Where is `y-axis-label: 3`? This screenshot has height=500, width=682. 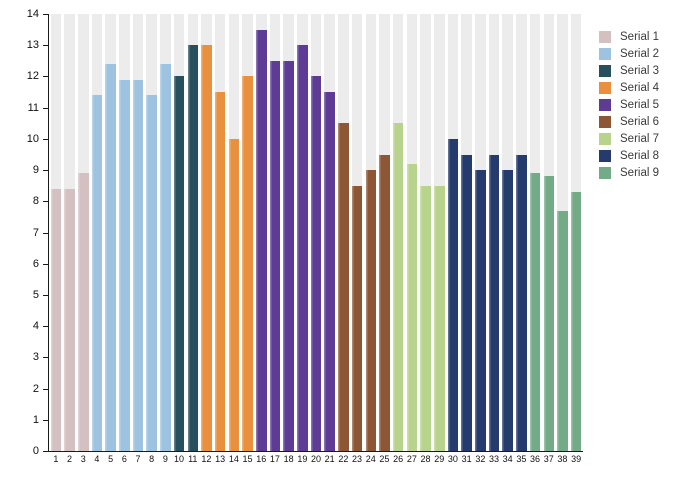 y-axis-label: 3 is located at coordinates (35, 357).